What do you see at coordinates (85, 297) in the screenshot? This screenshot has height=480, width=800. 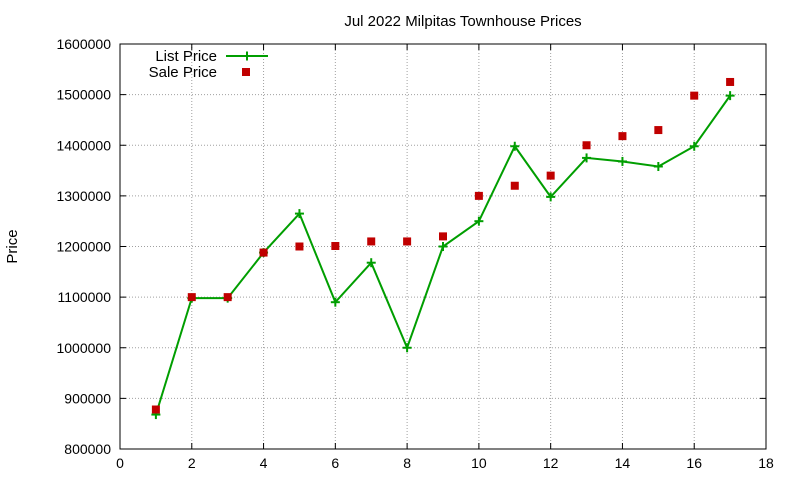 I see `y-tick-label: 1100000` at bounding box center [85, 297].